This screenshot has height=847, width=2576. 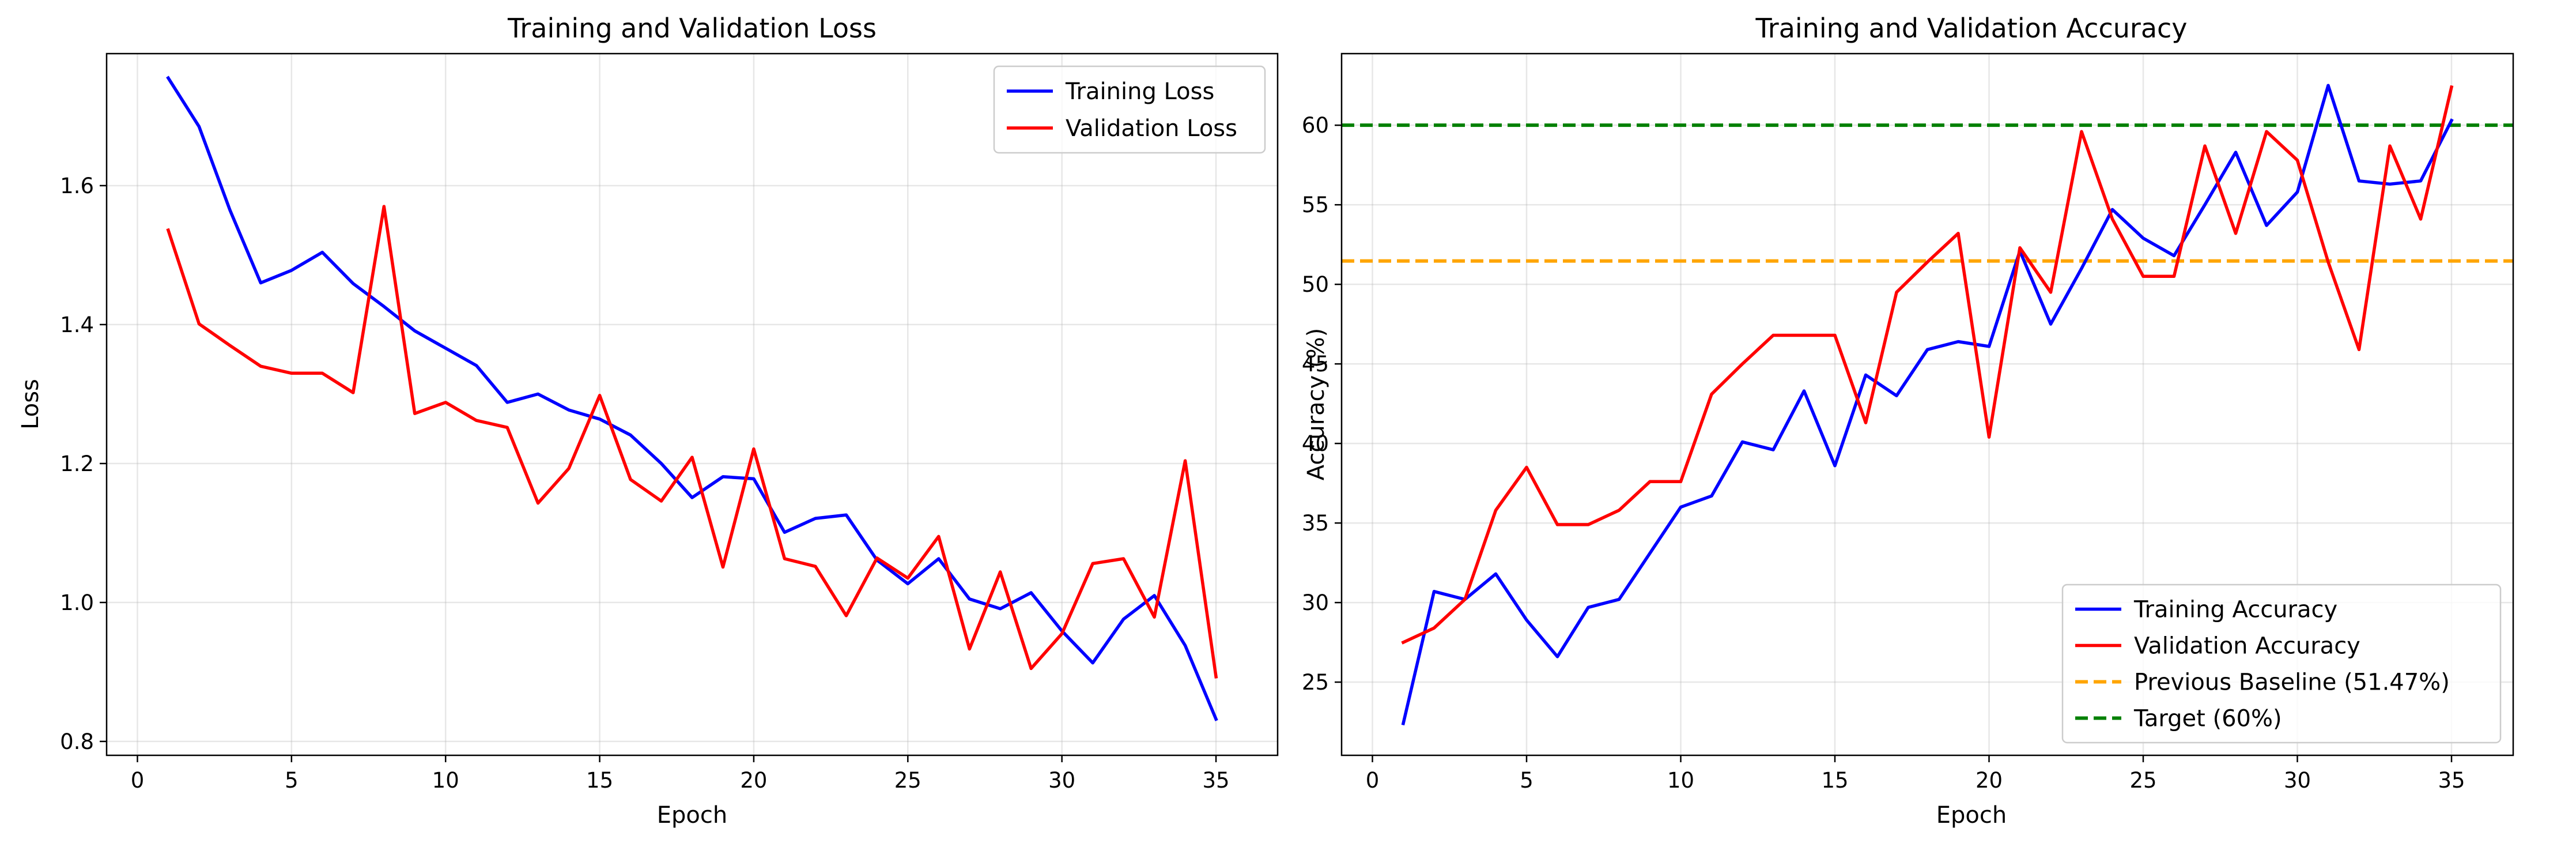 I want to click on accuracy-y-tick-label: 25, so click(x=1315, y=682).